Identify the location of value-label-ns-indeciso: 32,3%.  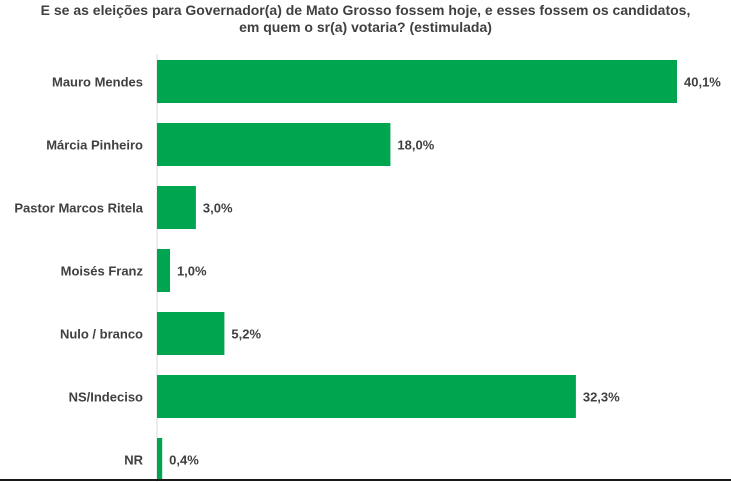
(601, 397).